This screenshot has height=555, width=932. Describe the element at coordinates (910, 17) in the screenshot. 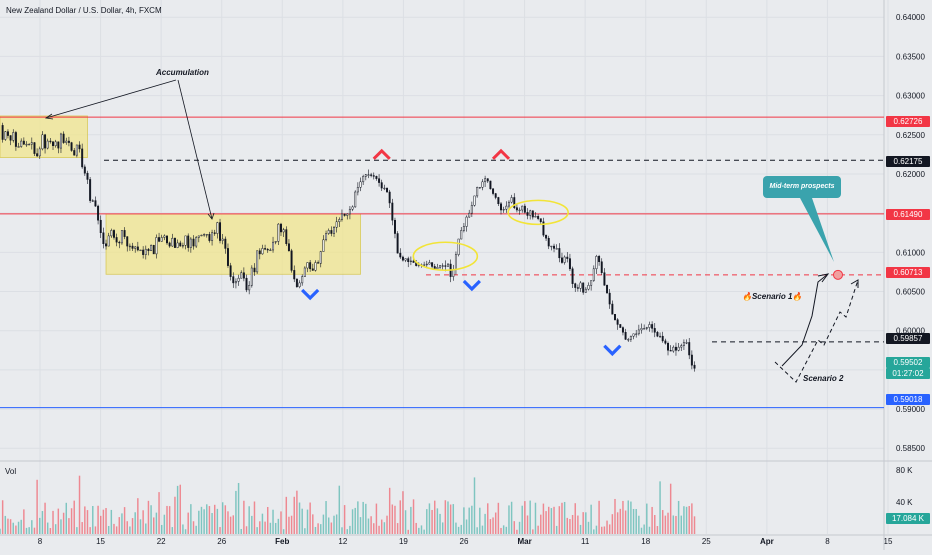

I see `y-tick-label: 0.64000` at that location.